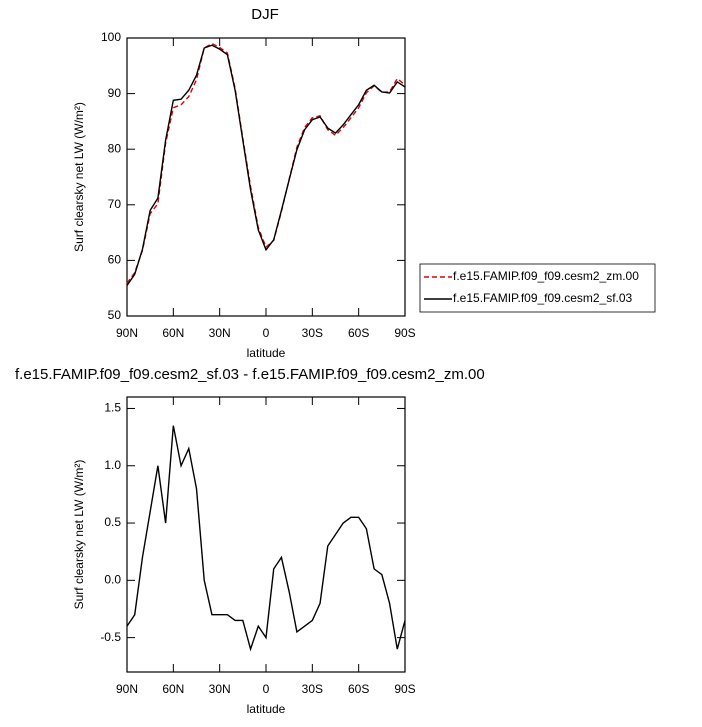 The height and width of the screenshot is (727, 702). What do you see at coordinates (543, 298) in the screenshot?
I see `legend-label: f.e15.FAMIP.f09_f09.cesm2_sf.03` at bounding box center [543, 298].